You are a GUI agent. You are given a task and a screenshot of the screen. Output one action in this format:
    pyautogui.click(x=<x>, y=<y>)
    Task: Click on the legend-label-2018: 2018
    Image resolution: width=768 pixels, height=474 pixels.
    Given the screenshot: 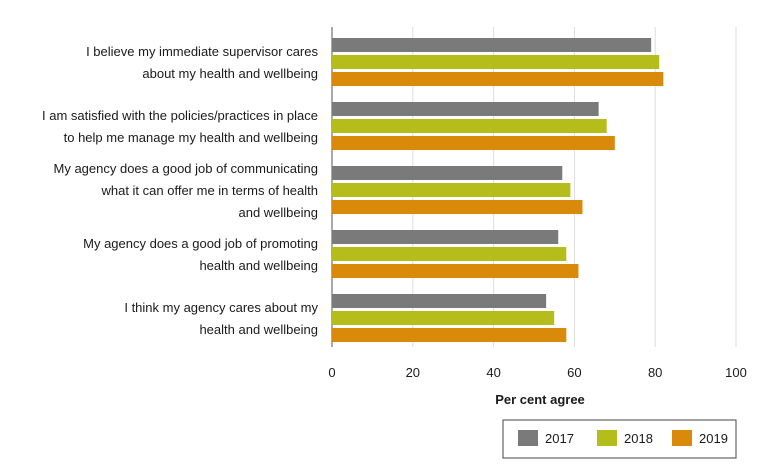 What is the action you would take?
    pyautogui.click(x=638, y=438)
    